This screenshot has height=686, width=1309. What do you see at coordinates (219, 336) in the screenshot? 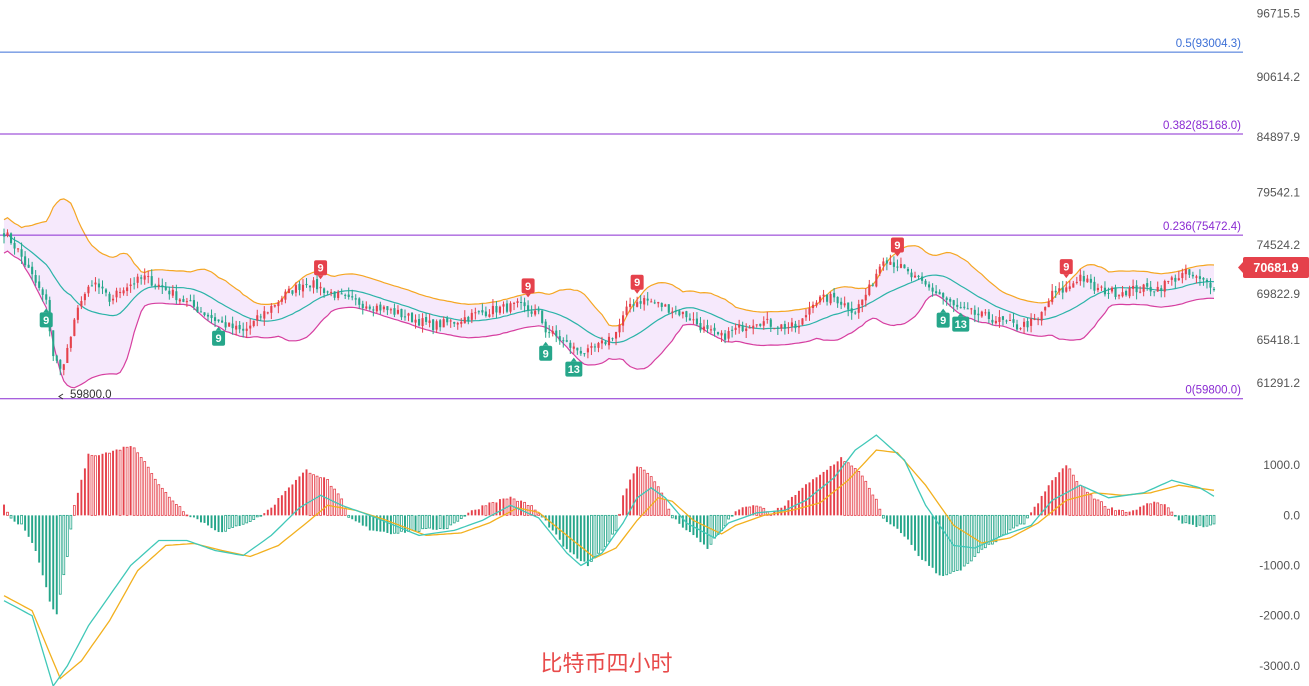
I see `td-label: 9` at bounding box center [219, 336].